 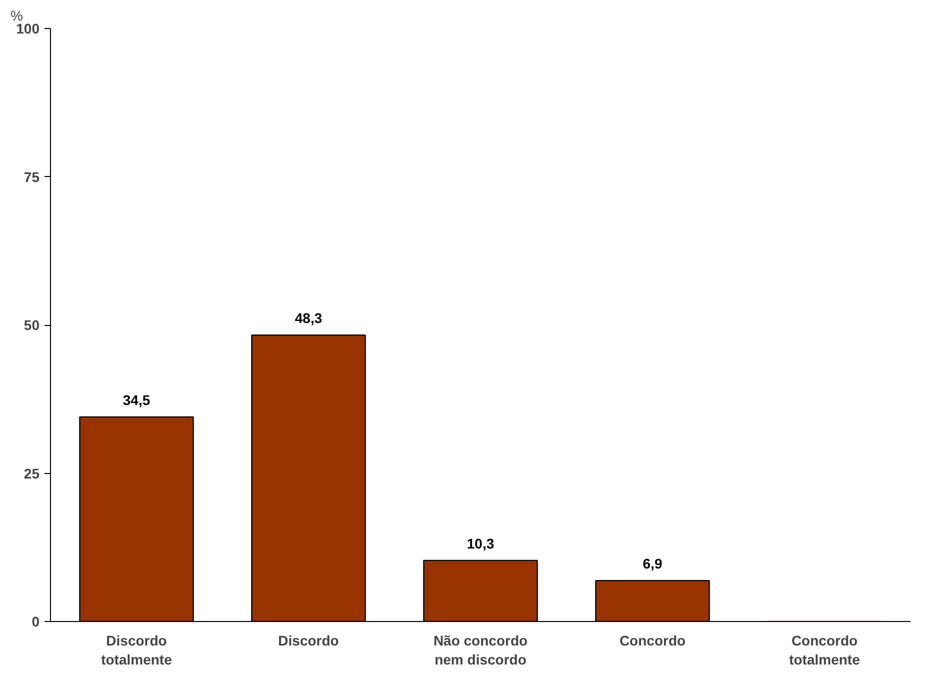 I want to click on data-label: 34,5, so click(x=136, y=400).